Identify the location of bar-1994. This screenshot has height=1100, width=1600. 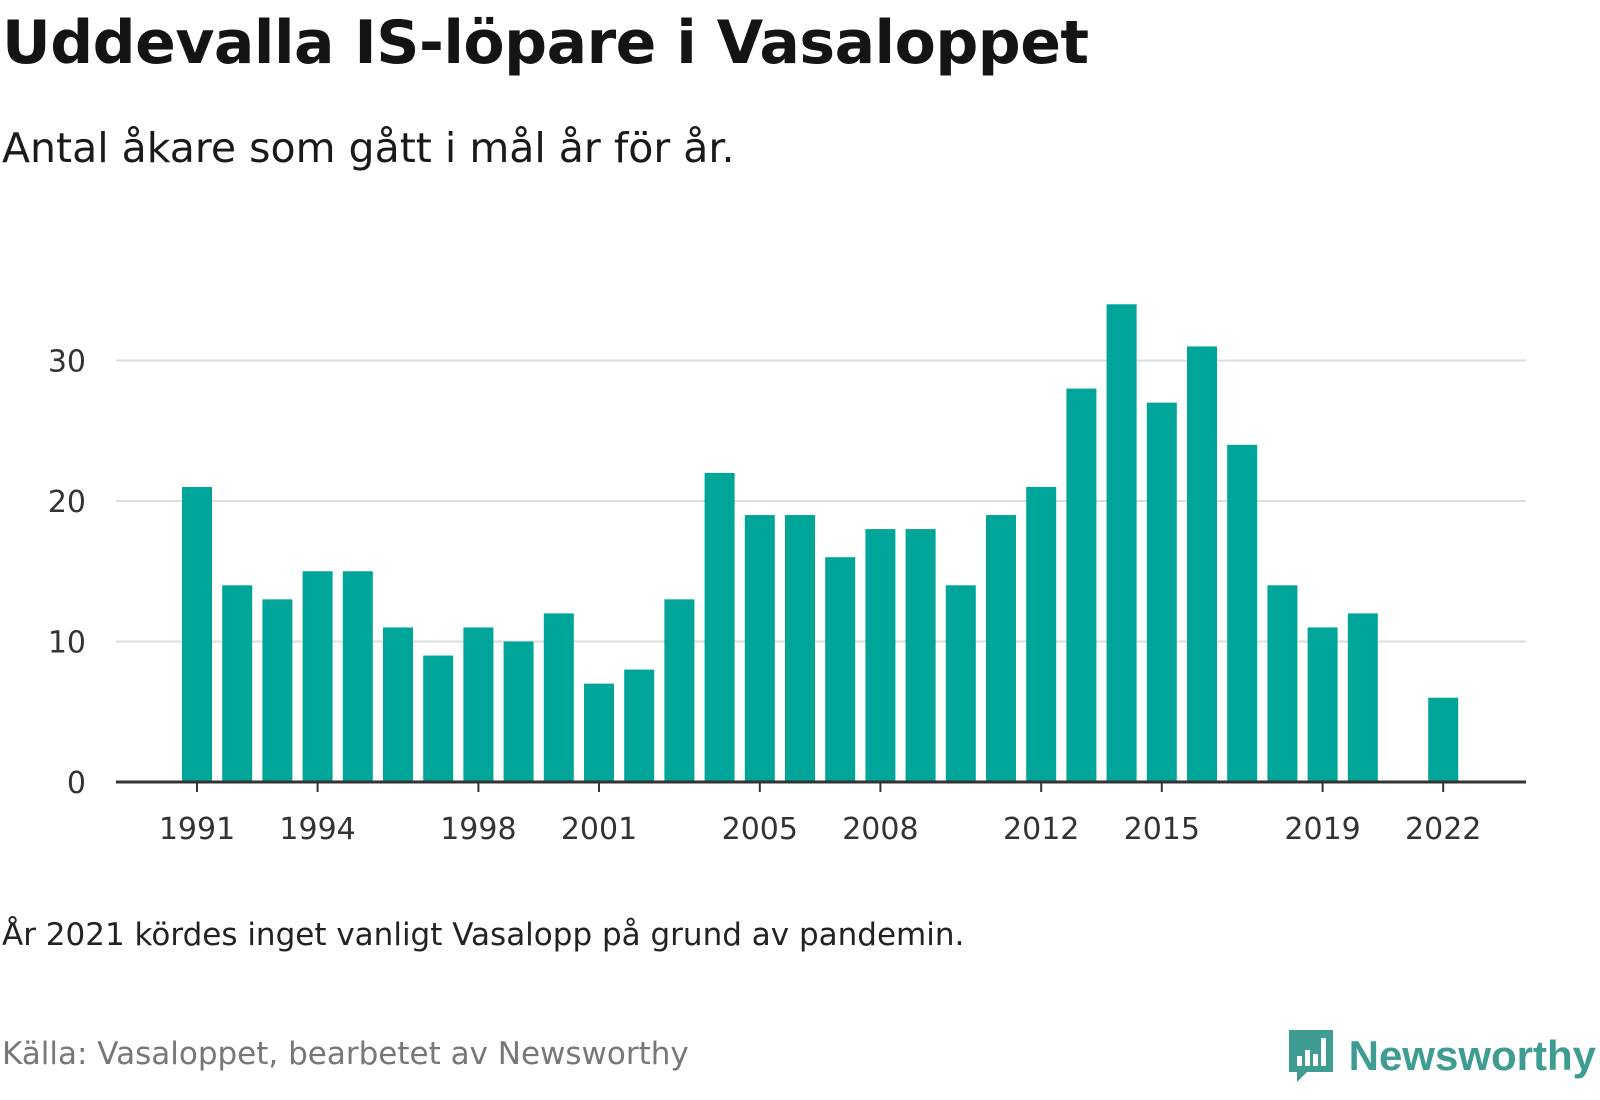
(317, 676).